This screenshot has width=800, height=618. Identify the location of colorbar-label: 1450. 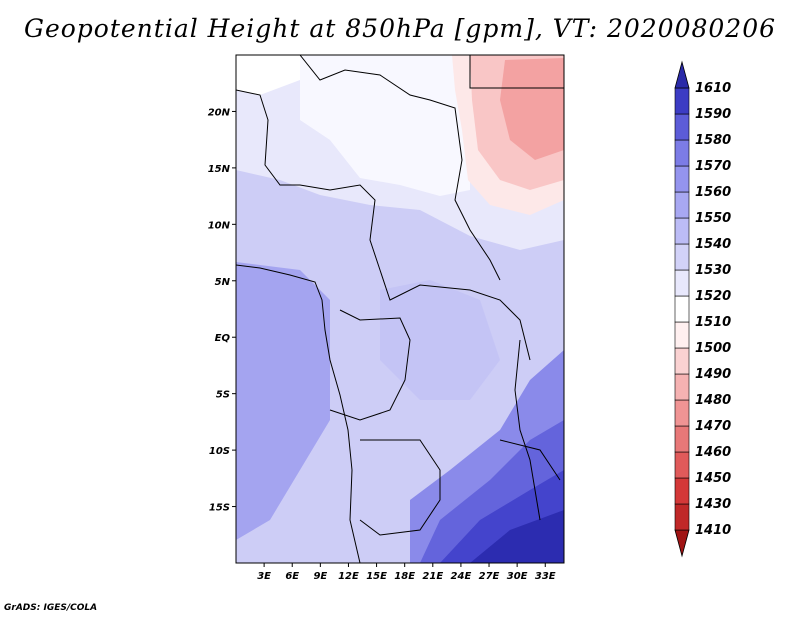
(713, 478).